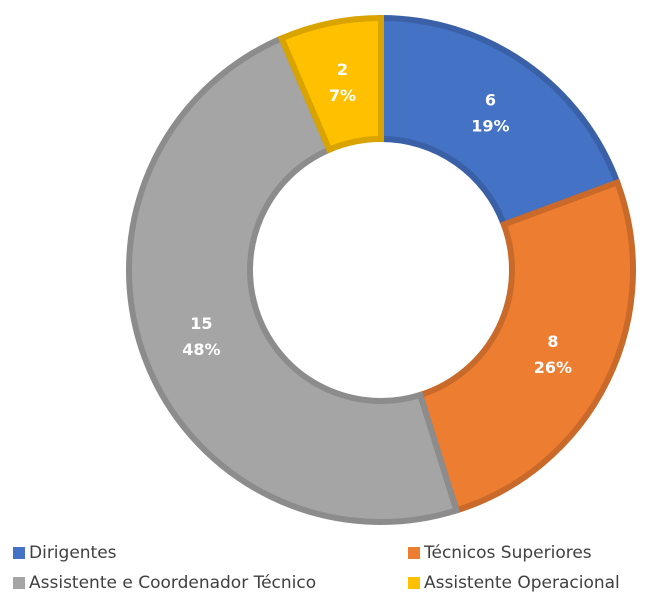 The width and height of the screenshot is (650, 603). Describe the element at coordinates (201, 349) in the screenshot. I see `data-label-percent: 48%` at that location.